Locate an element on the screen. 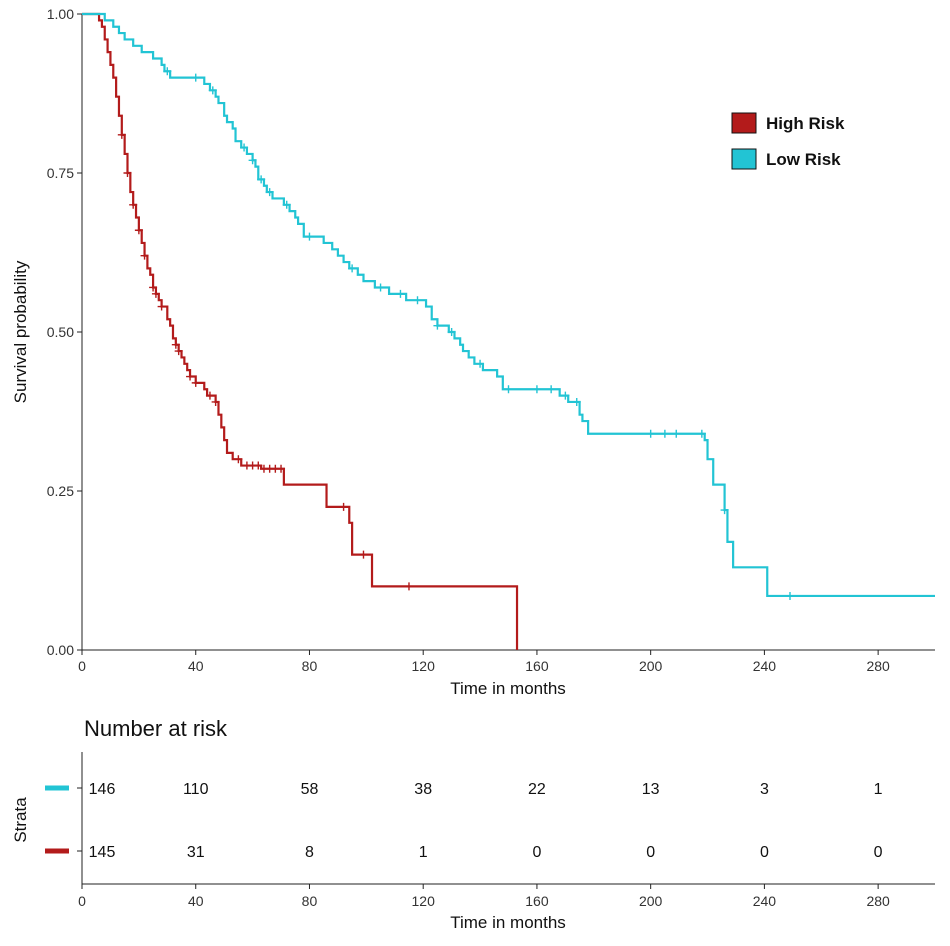 The width and height of the screenshot is (950, 946). low-risk-risk-count: 38 is located at coordinates (423, 789).